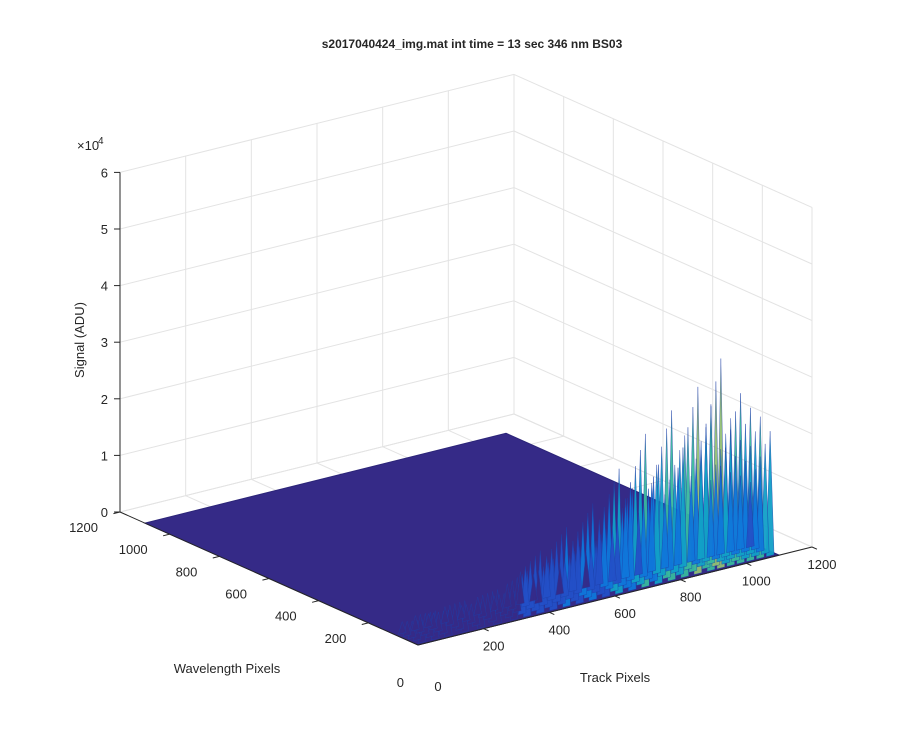  What do you see at coordinates (227, 668) in the screenshot?
I see `y-axis-label: Wavelength Pixels` at bounding box center [227, 668].